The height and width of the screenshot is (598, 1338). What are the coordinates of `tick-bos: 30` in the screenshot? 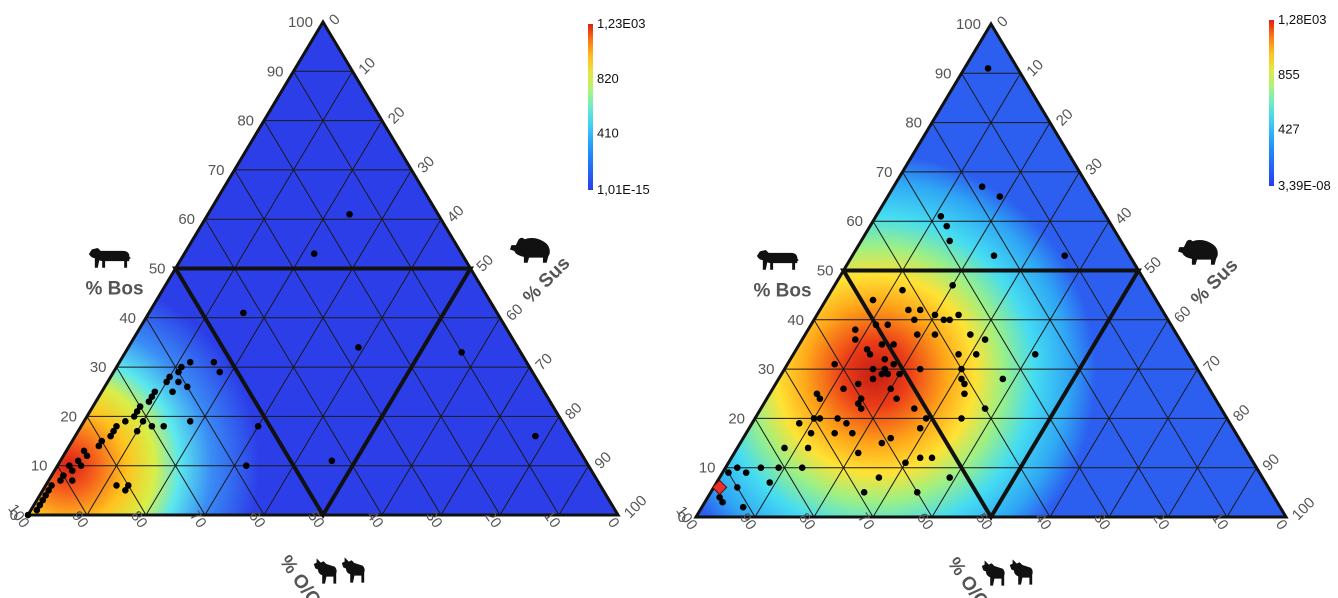 It's located at (766, 369).